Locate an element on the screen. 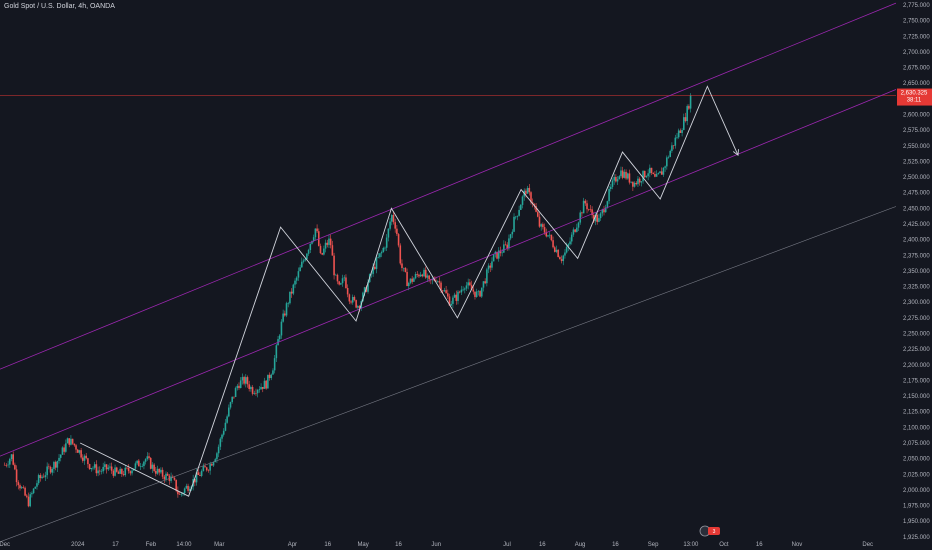  y-tick-label: 2,725.000 is located at coordinates (916, 37).